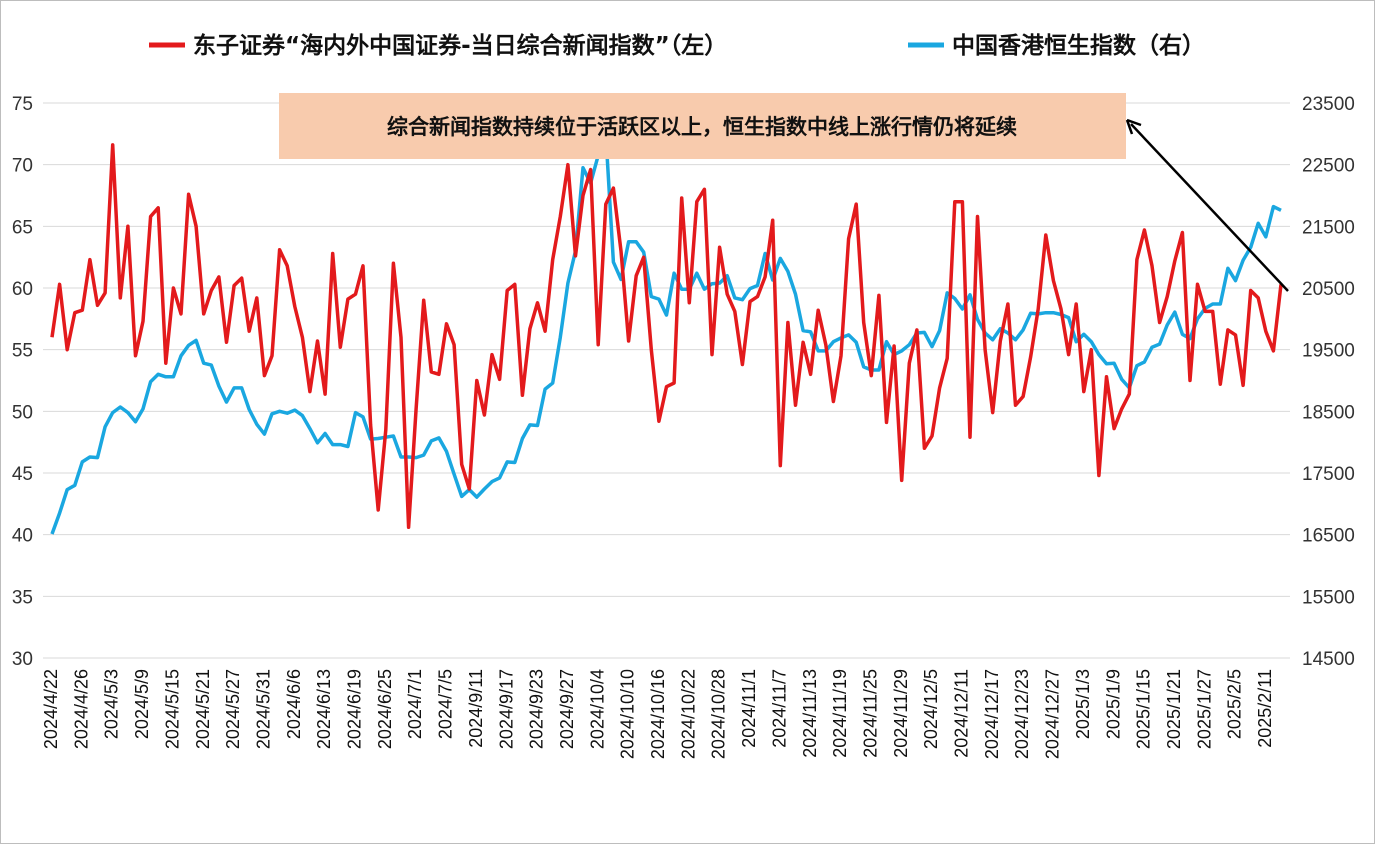  I want to click on x-tick-label: 2025/1/15, so click(1144, 709).